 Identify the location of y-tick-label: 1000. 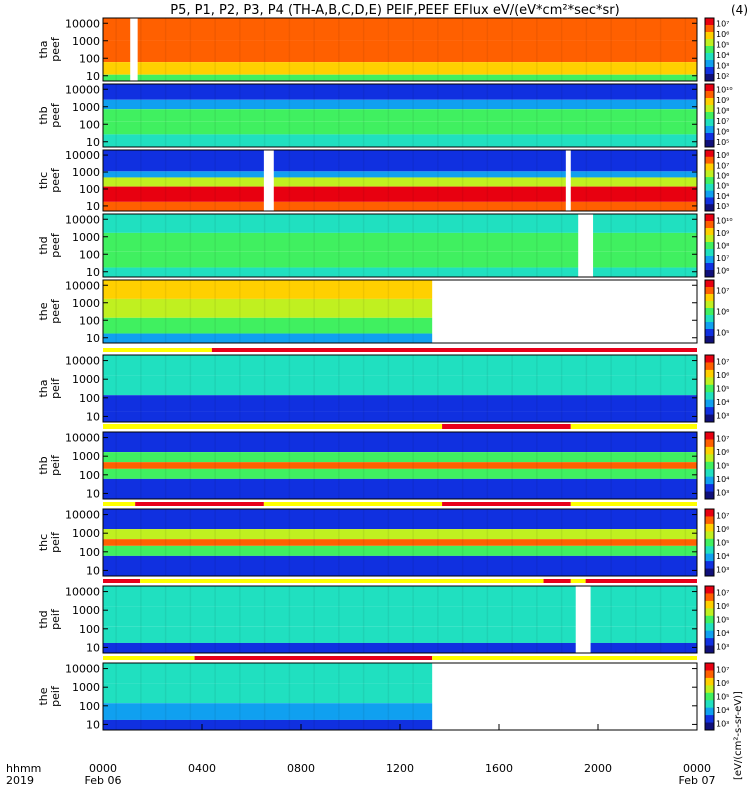
(86, 107).